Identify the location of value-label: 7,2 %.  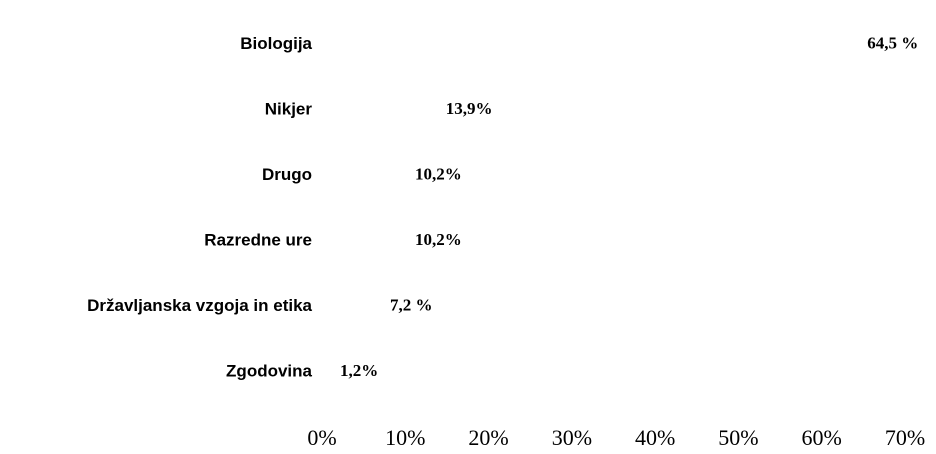
(411, 305).